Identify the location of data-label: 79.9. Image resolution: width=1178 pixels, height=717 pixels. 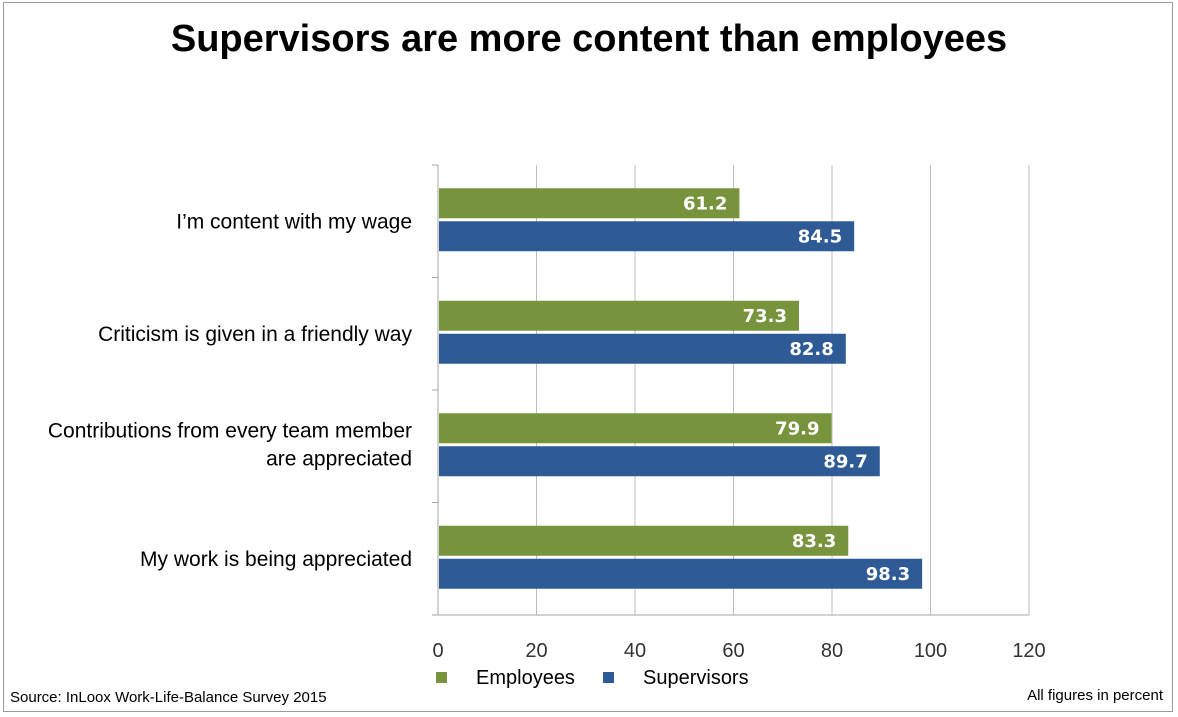
(797, 428).